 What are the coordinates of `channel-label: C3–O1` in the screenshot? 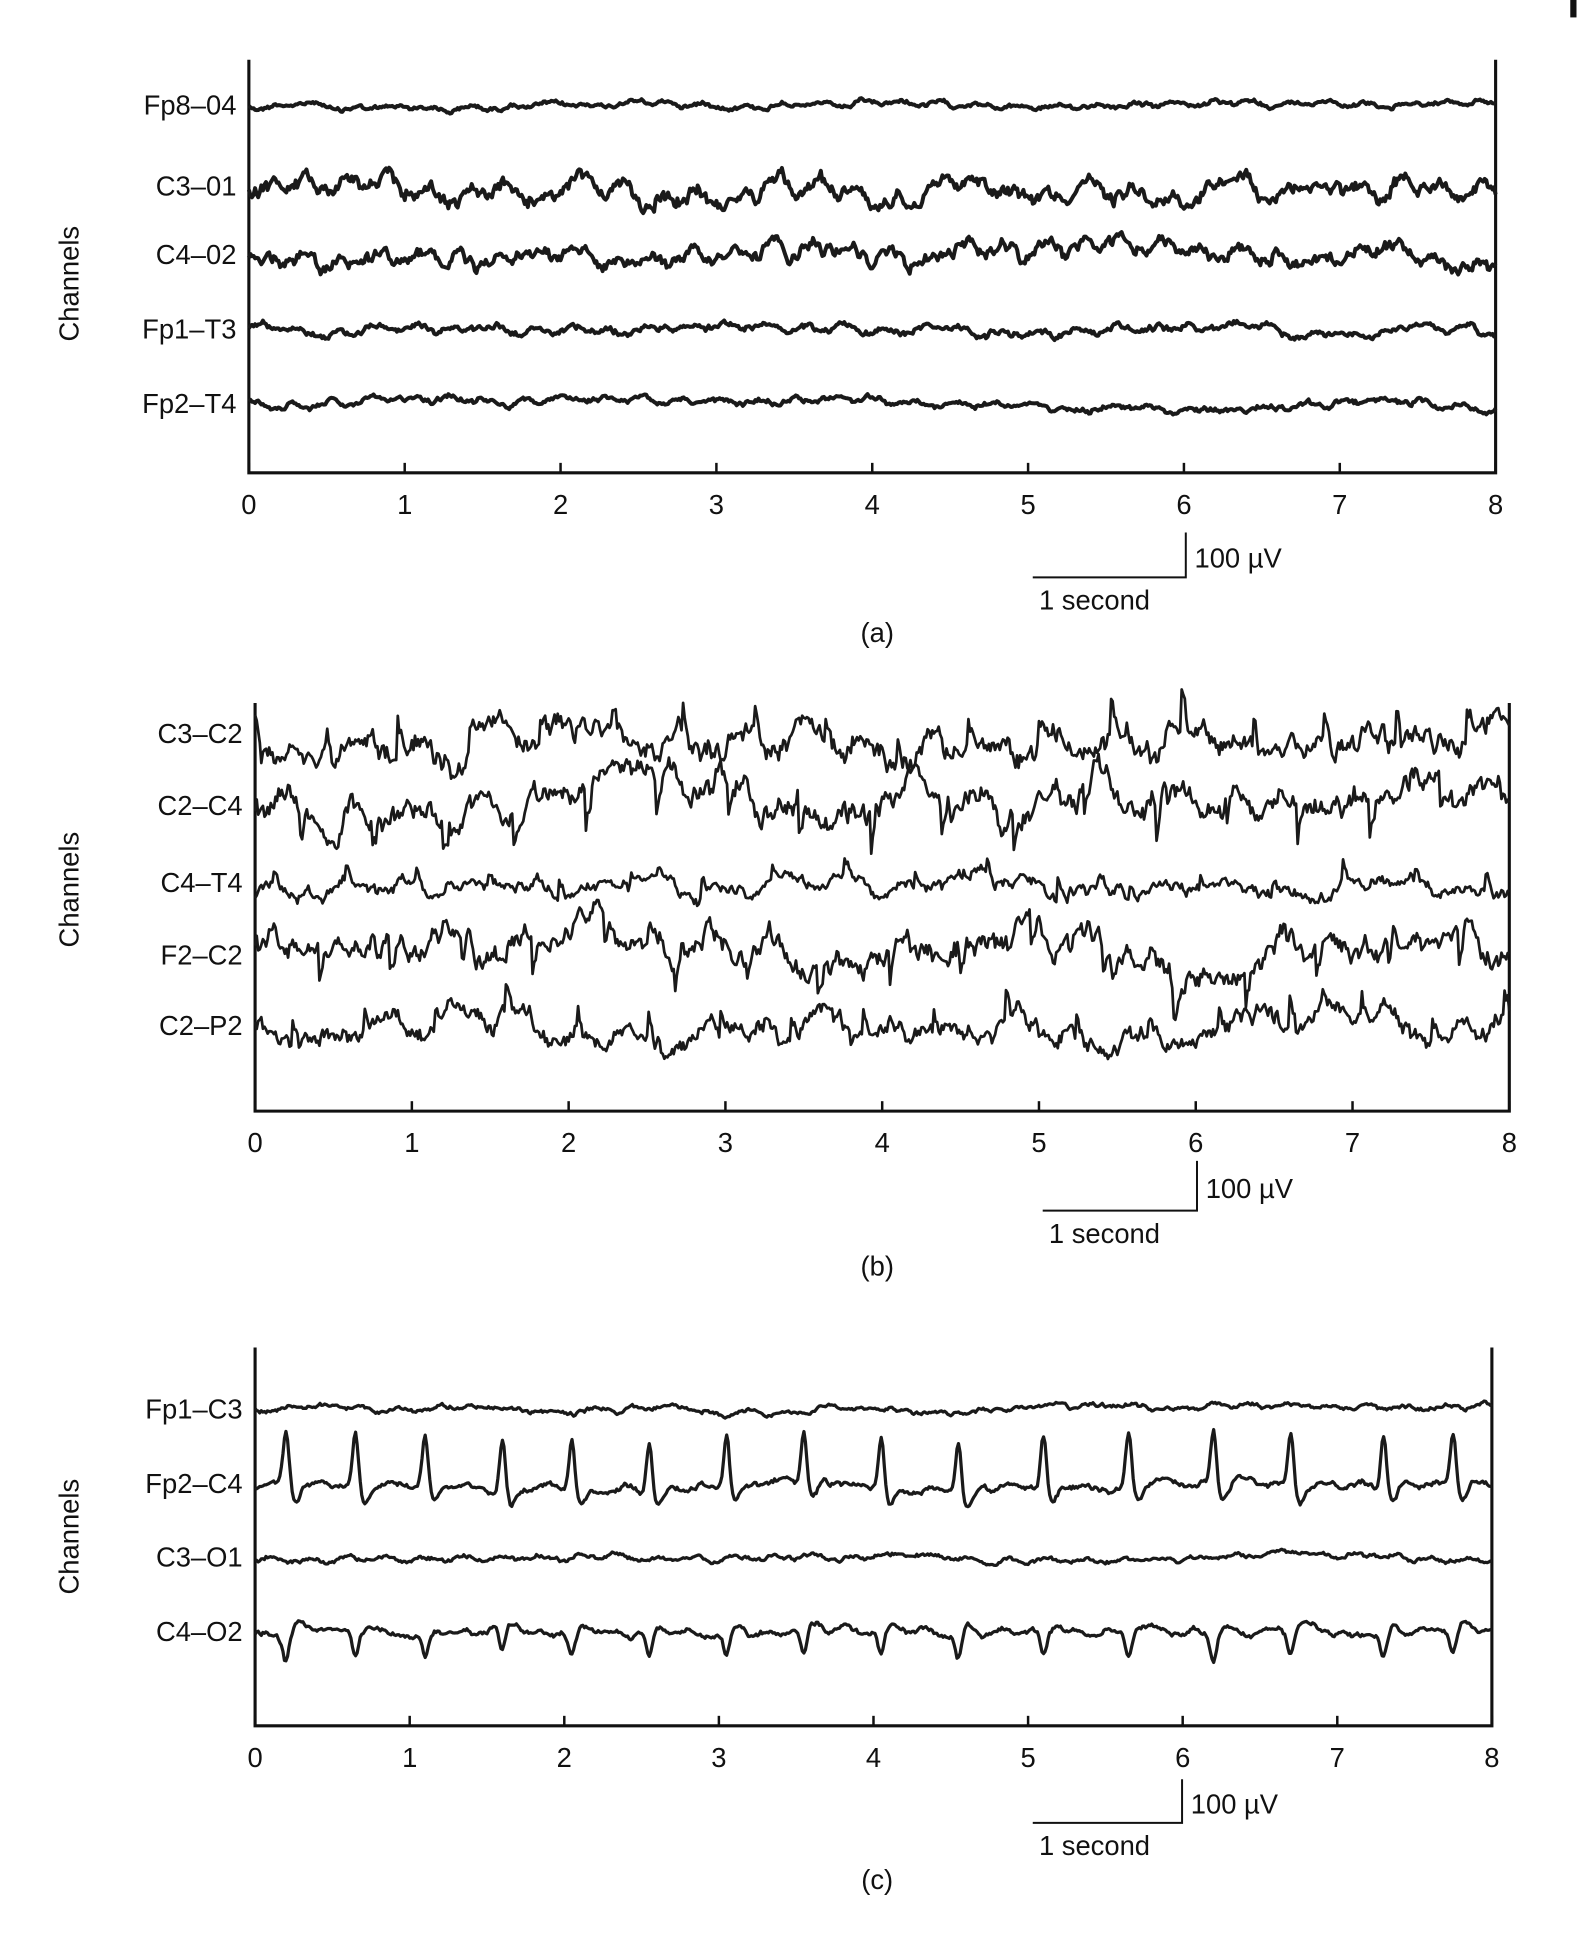 It's located at (199, 1557).